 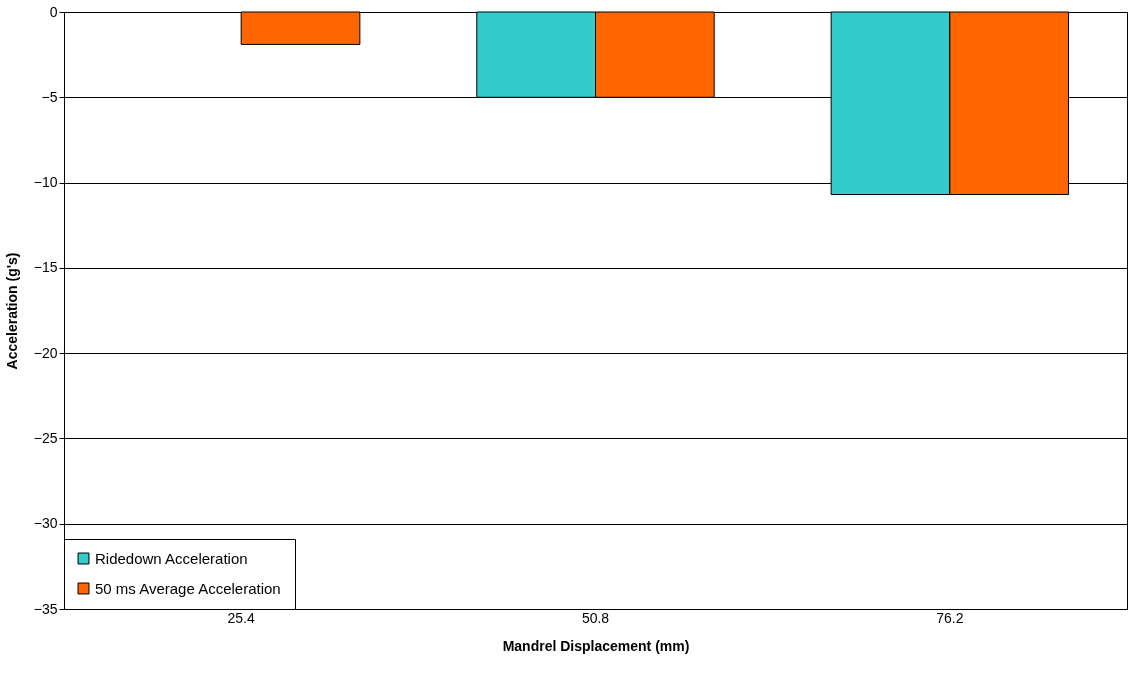 I want to click on y-tick-label: −30, so click(x=45, y=523).